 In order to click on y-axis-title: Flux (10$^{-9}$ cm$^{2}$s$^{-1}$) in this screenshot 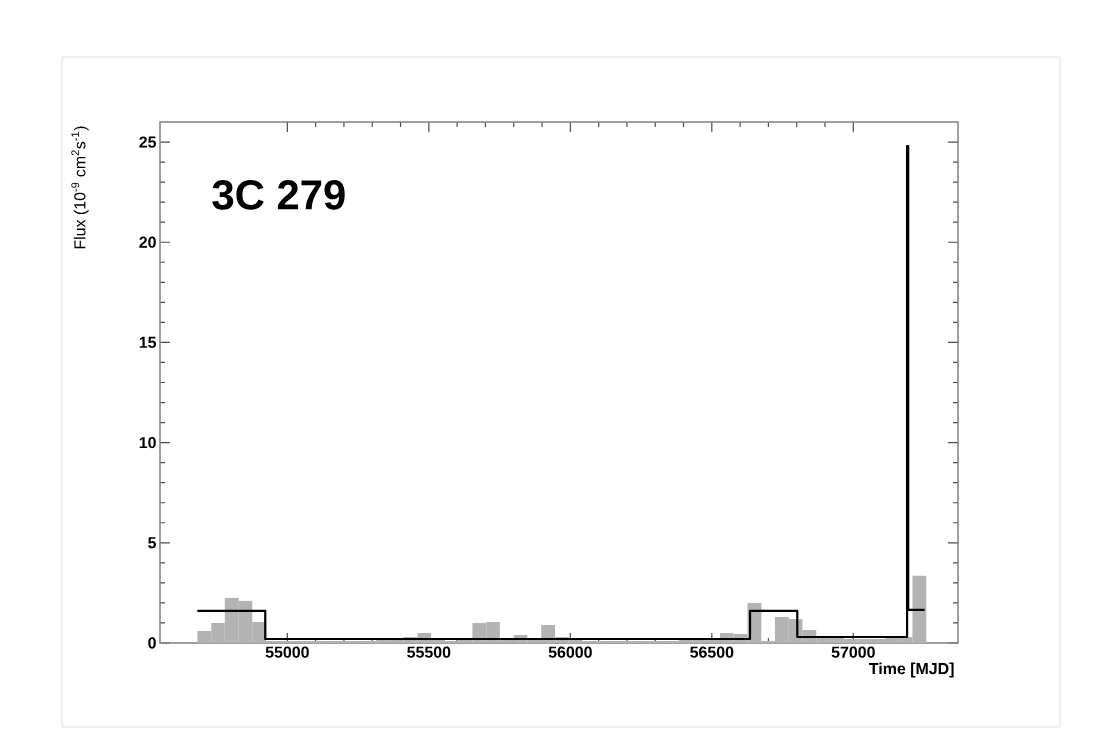, I will do `click(80, 187)`.